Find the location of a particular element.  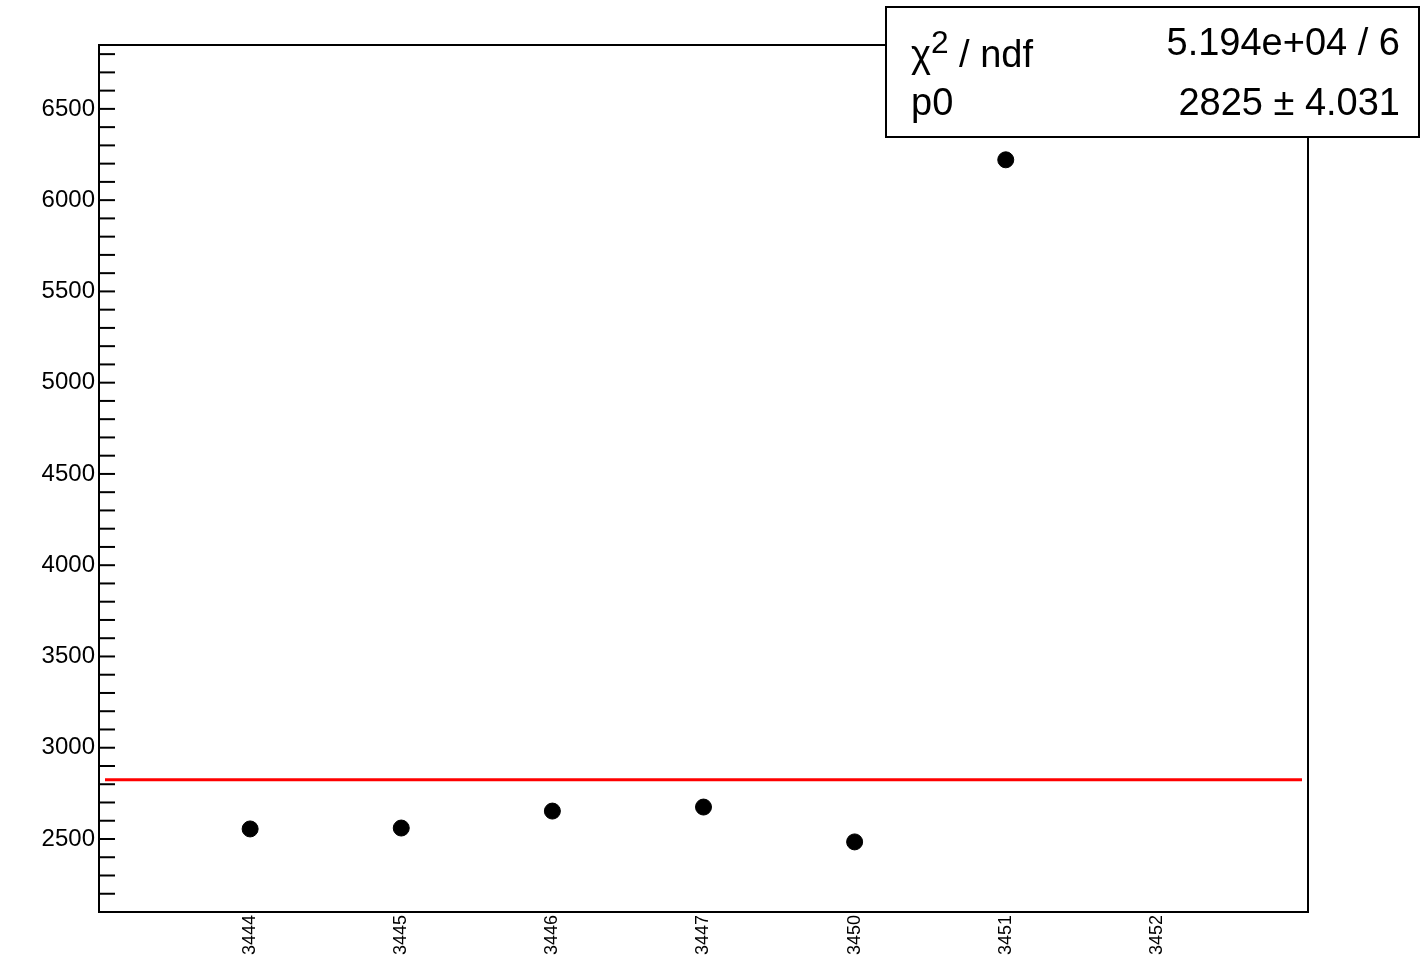

x-tick-label: 3452 is located at coordinates (1155, 935).